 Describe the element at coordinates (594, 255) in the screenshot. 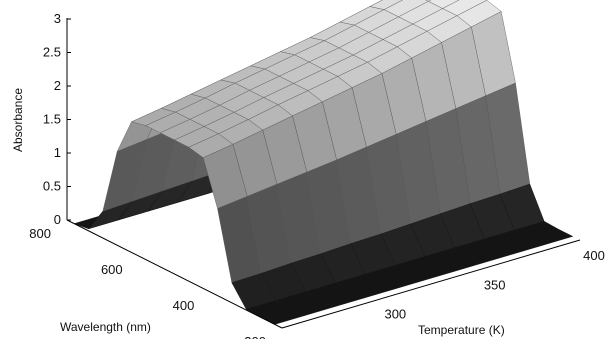

I see `temperature-tick-label: 400` at that location.